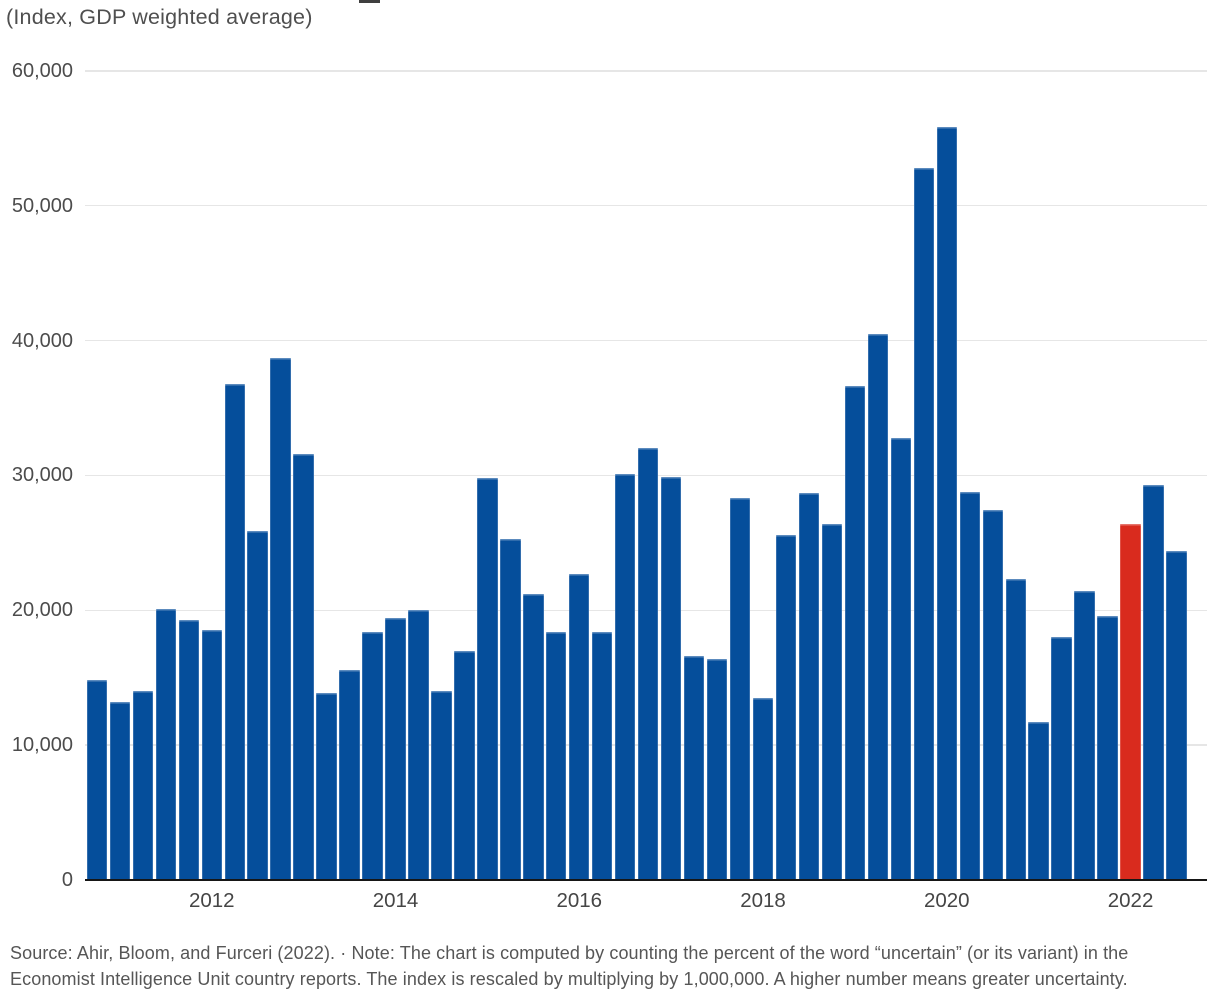 The image size is (1215, 991). Describe the element at coordinates (556, 755) in the screenshot. I see `bar-2015-q4` at that location.